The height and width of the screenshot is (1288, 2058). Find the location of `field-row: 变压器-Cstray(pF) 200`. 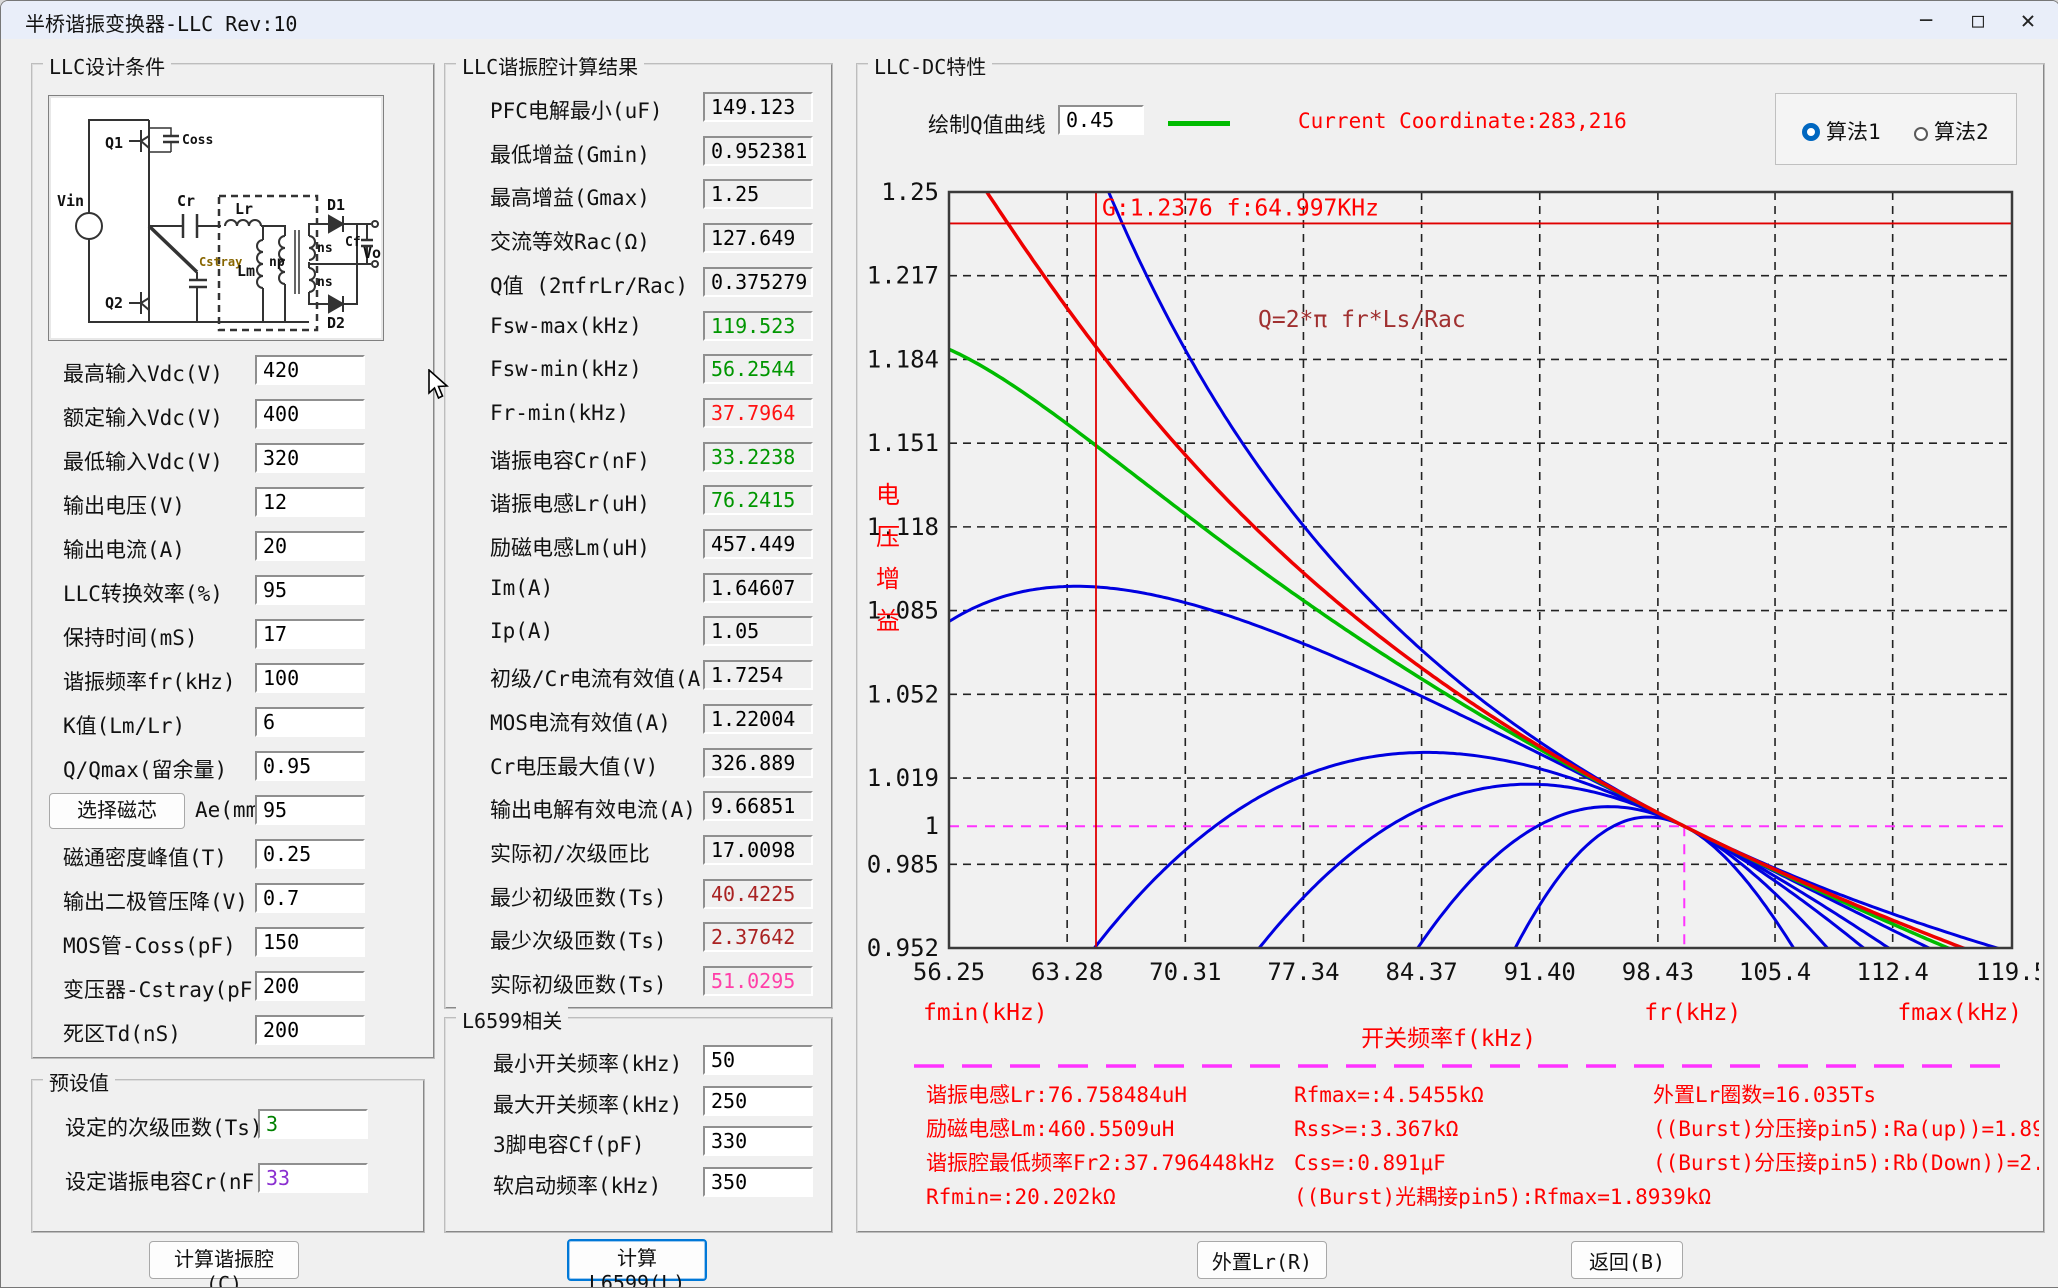

field-row: 变压器-Cstray(pF) 200 is located at coordinates (233, 988).